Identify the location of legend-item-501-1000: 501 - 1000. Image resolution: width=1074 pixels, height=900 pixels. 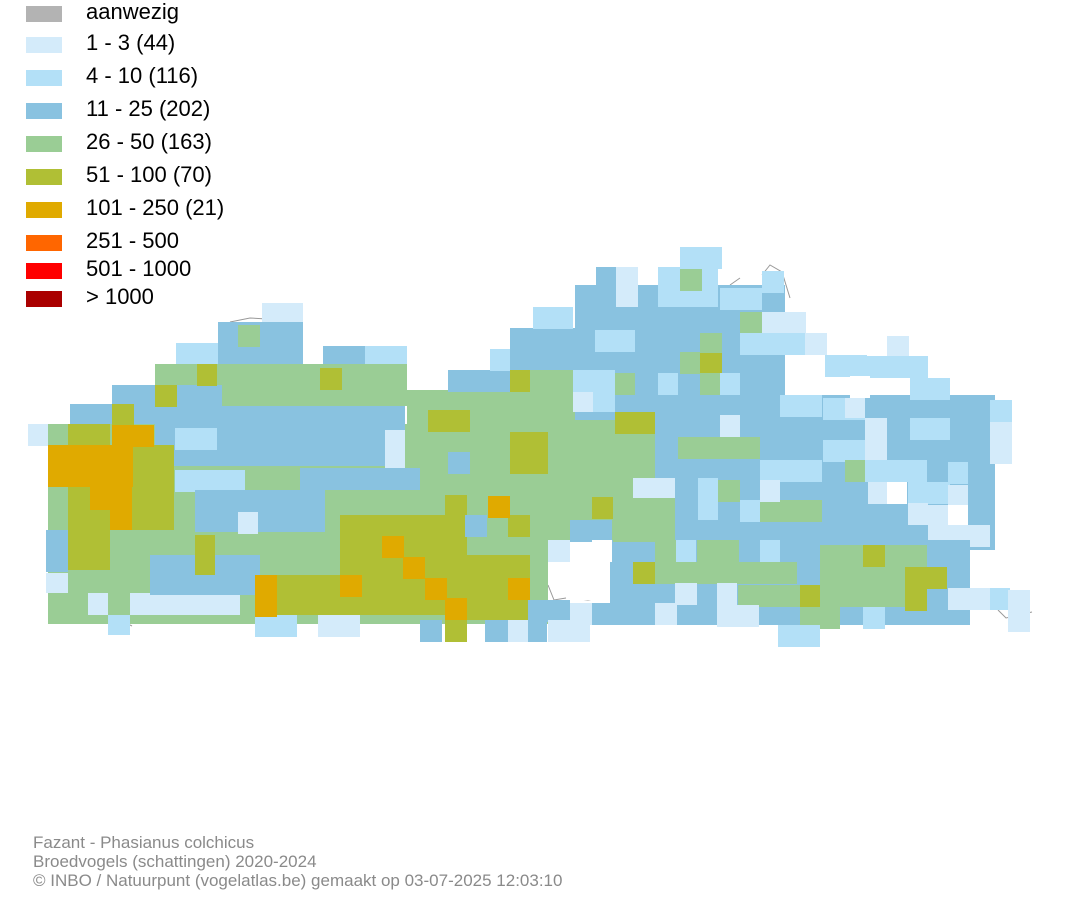
(176, 269).